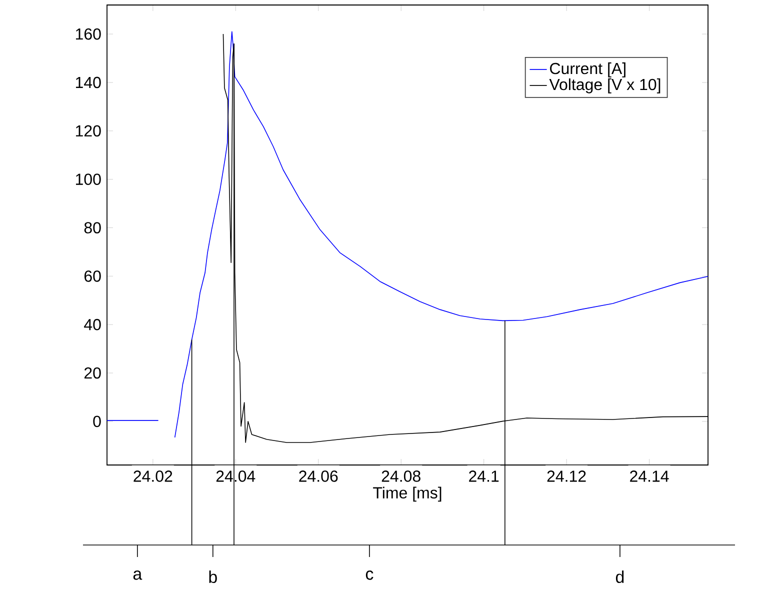 This screenshot has width=760, height=595. What do you see at coordinates (92, 373) in the screenshot?
I see `y-tick-label: 20` at bounding box center [92, 373].